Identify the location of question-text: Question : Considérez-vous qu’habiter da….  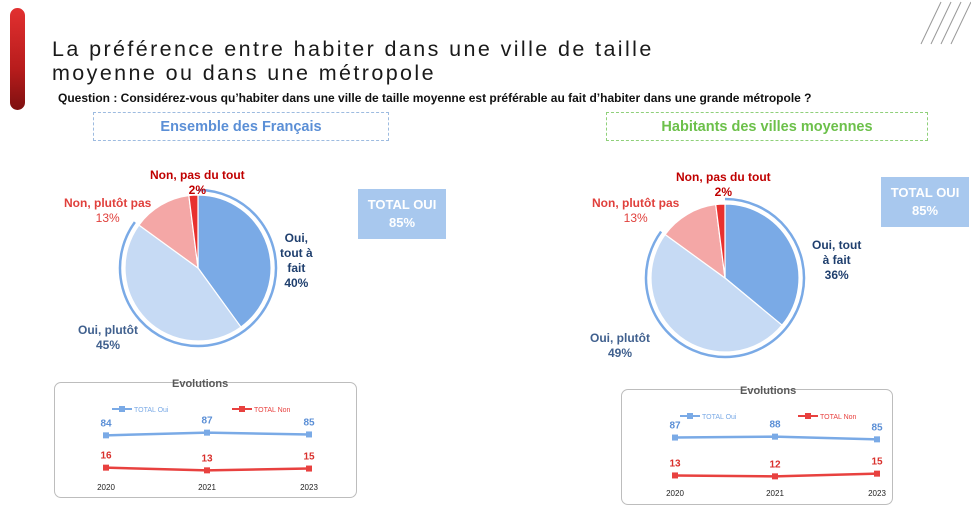
(435, 98).